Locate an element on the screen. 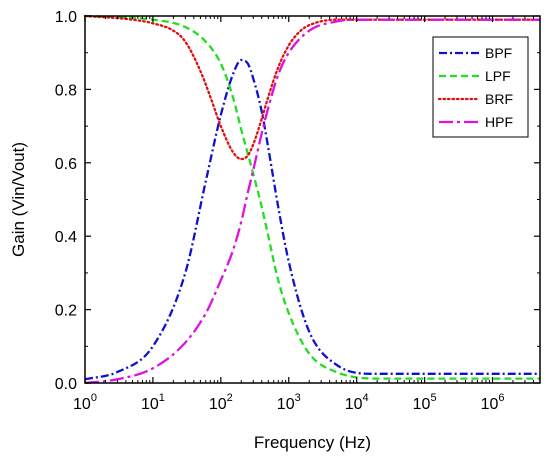 Image resolution: width=550 pixels, height=461 pixels. y-tick-label: 0.8 is located at coordinates (66, 90).